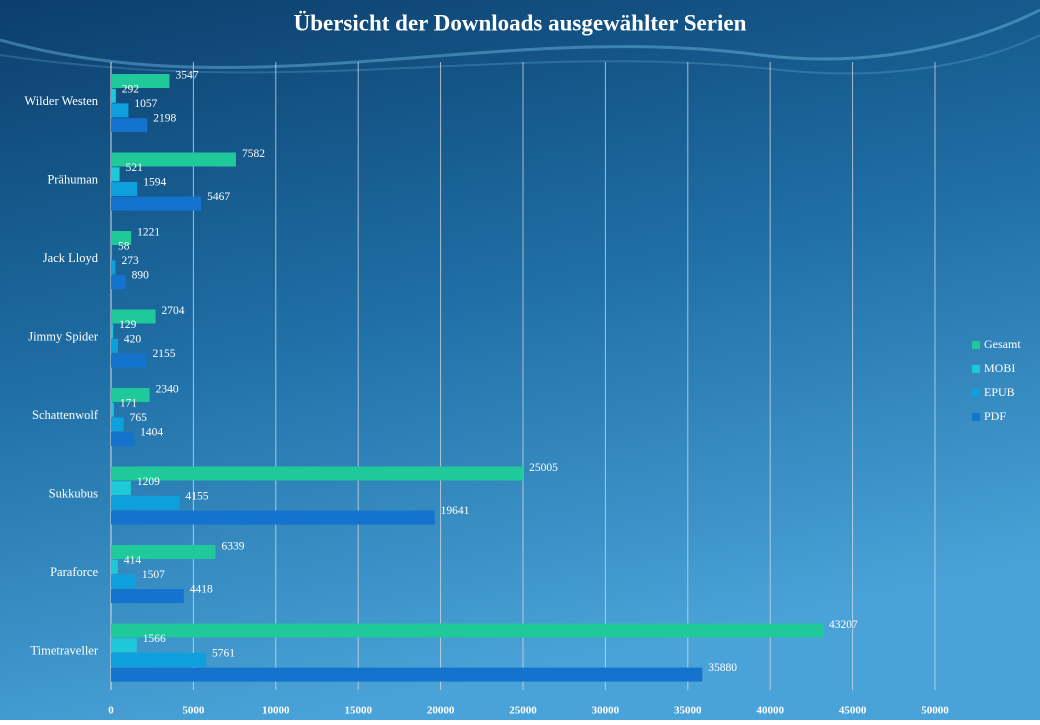 This screenshot has width=1040, height=725. Describe the element at coordinates (688, 711) in the screenshot. I see `x-tick-label: 35000` at that location.